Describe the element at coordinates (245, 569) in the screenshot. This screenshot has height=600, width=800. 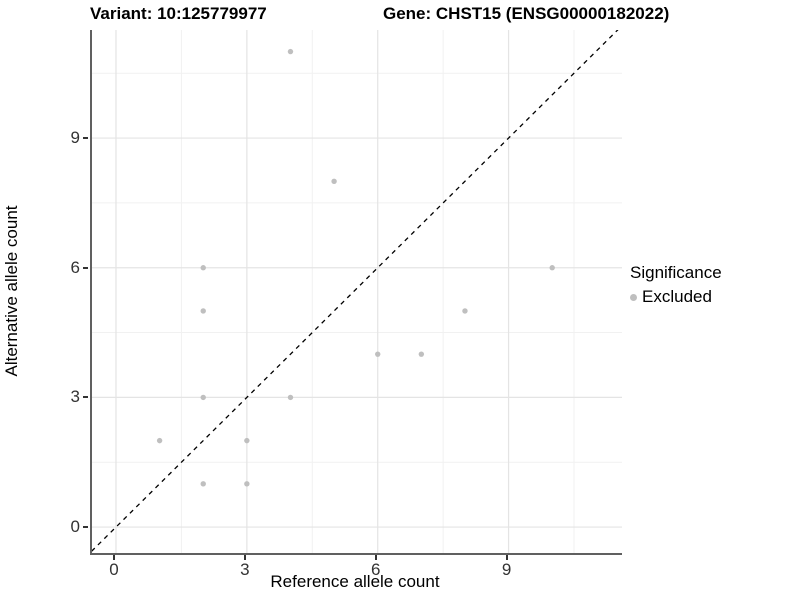
I see `x-tick-label: 3` at that location.